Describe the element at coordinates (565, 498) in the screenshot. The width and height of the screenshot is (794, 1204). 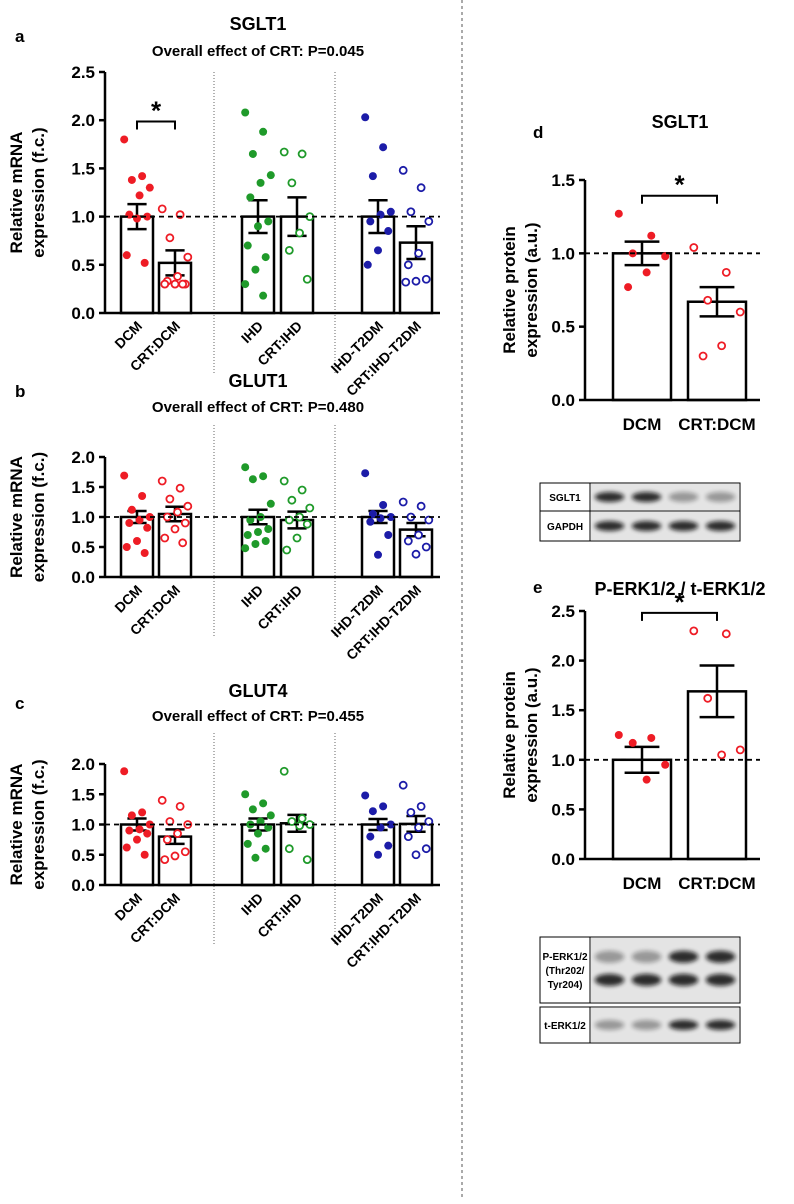
I see `blot-label: SGLT1` at that location.